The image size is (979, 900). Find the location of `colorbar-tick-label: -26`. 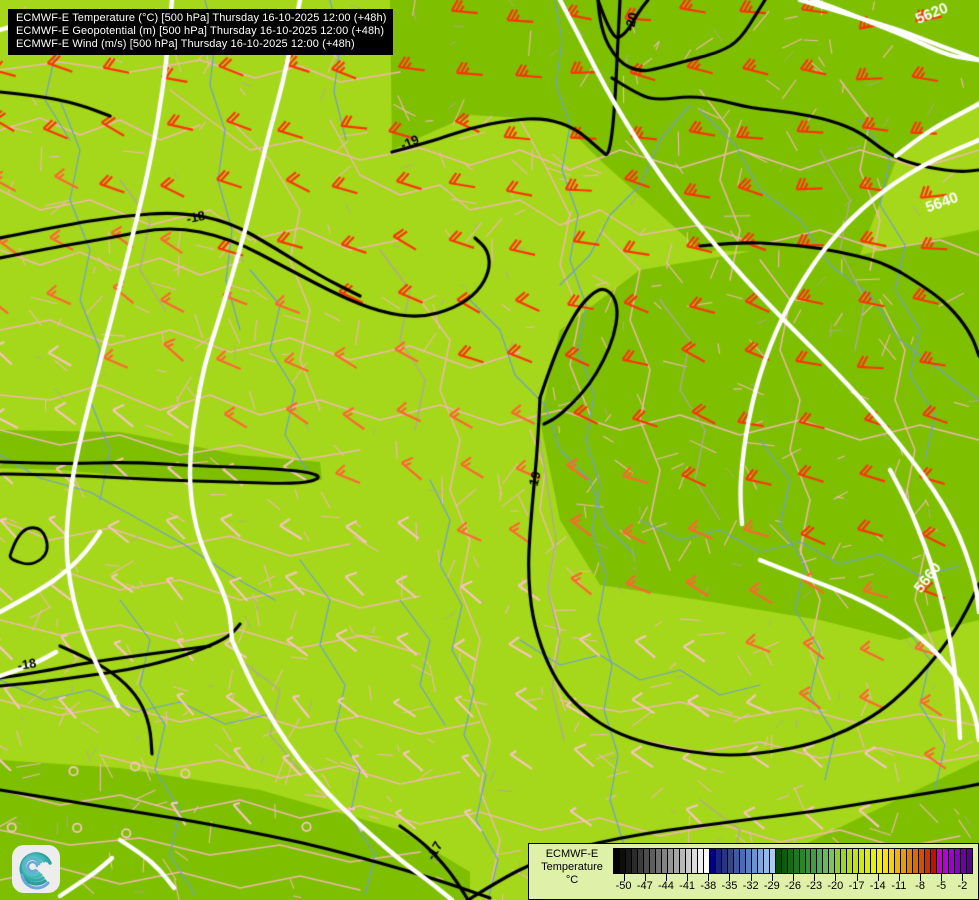

colorbar-tick-label: -26 is located at coordinates (793, 886).